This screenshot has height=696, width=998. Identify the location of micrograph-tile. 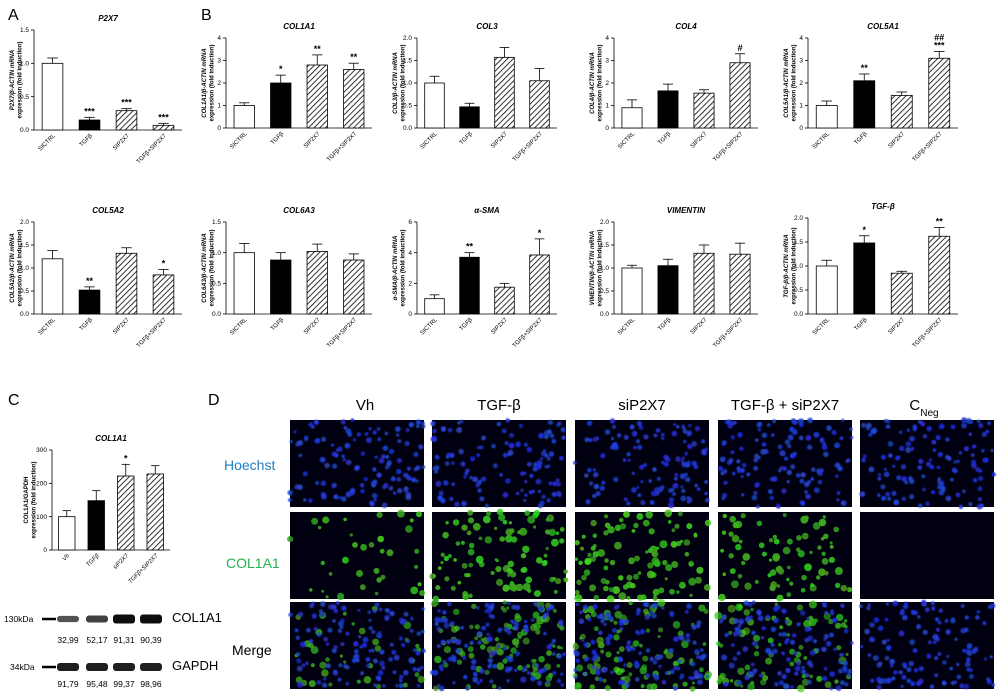
(357, 645).